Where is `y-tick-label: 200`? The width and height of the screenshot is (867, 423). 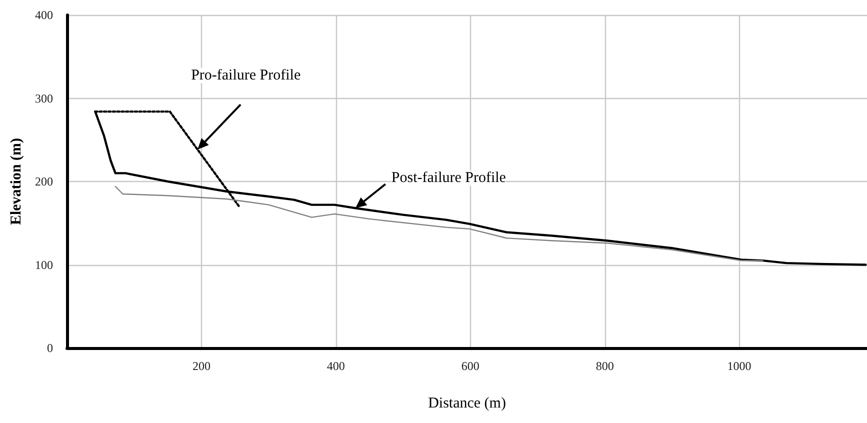 y-tick-label: 200 is located at coordinates (44, 181).